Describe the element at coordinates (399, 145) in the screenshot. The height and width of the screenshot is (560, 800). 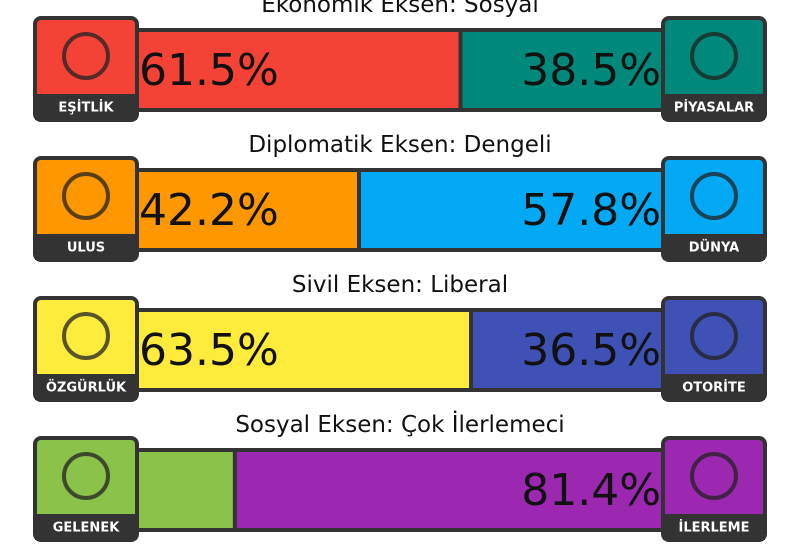
I see `axis-title: Diplomatik Eksen: Dengeli` at that location.